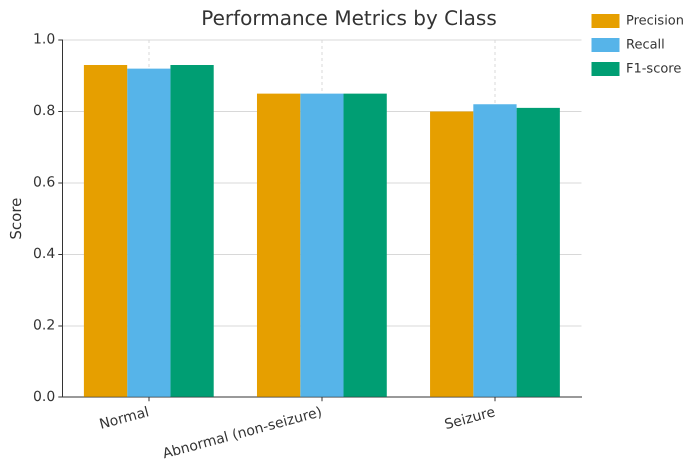  What do you see at coordinates (44, 396) in the screenshot?
I see `y-tick-label: 0.0` at bounding box center [44, 396].